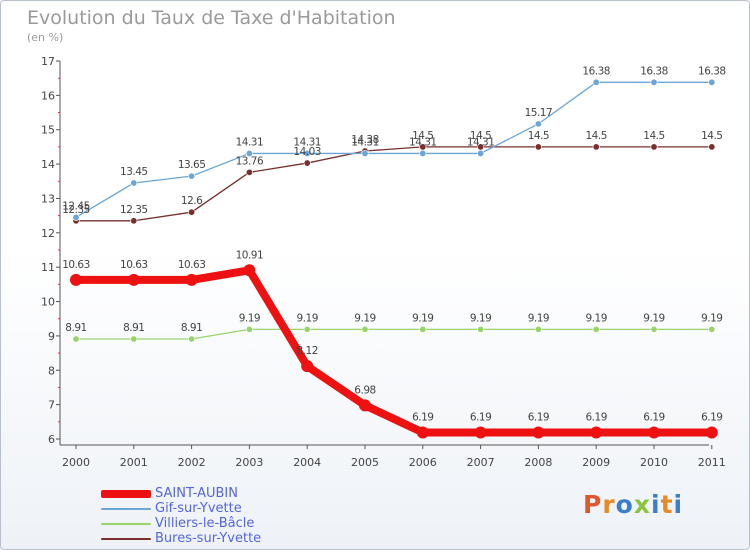 Image resolution: width=750 pixels, height=550 pixels. Describe the element at coordinates (51, 336) in the screenshot. I see `y-tick-label: 9` at that location.